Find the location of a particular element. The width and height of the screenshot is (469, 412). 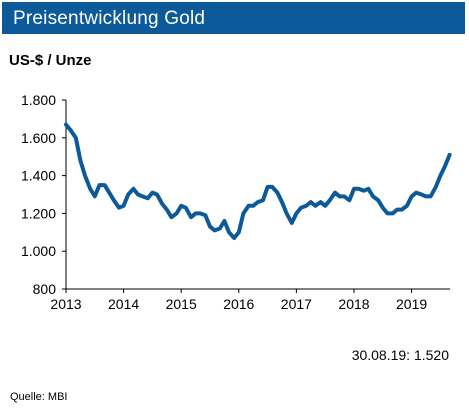

chart-title: Preisentwicklung Gold is located at coordinates (109, 18).